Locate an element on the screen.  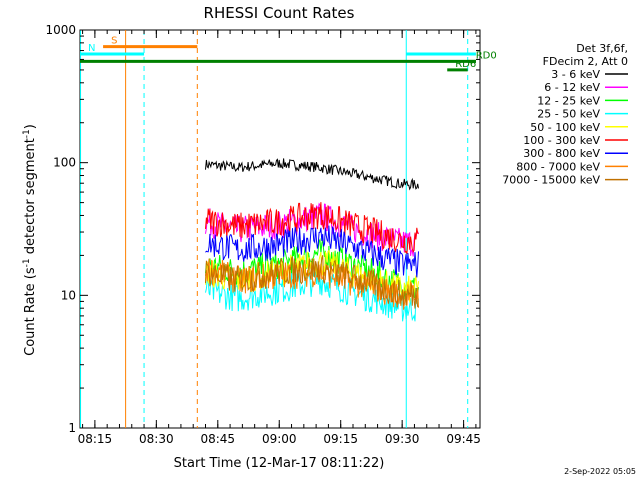
flag-label-rd0: RD0 is located at coordinates (486, 55).